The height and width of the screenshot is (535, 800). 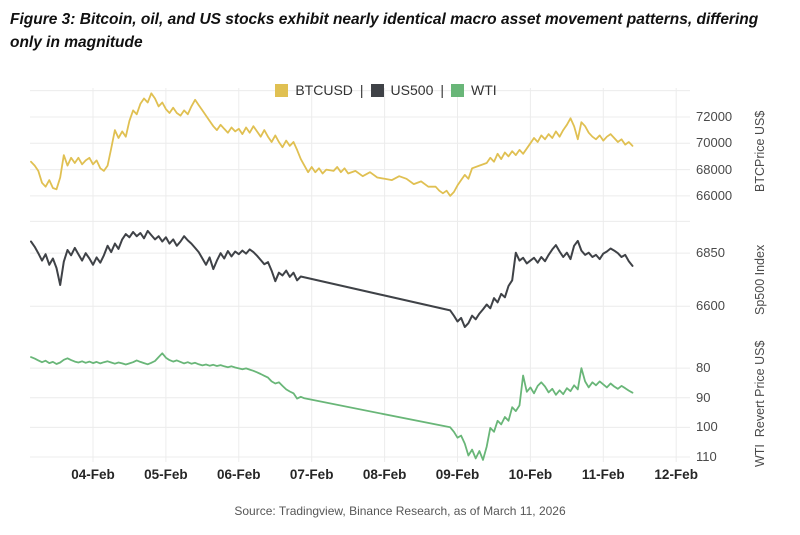 What do you see at coordinates (484, 90) in the screenshot?
I see `wti-legend-label: WTI` at bounding box center [484, 90].